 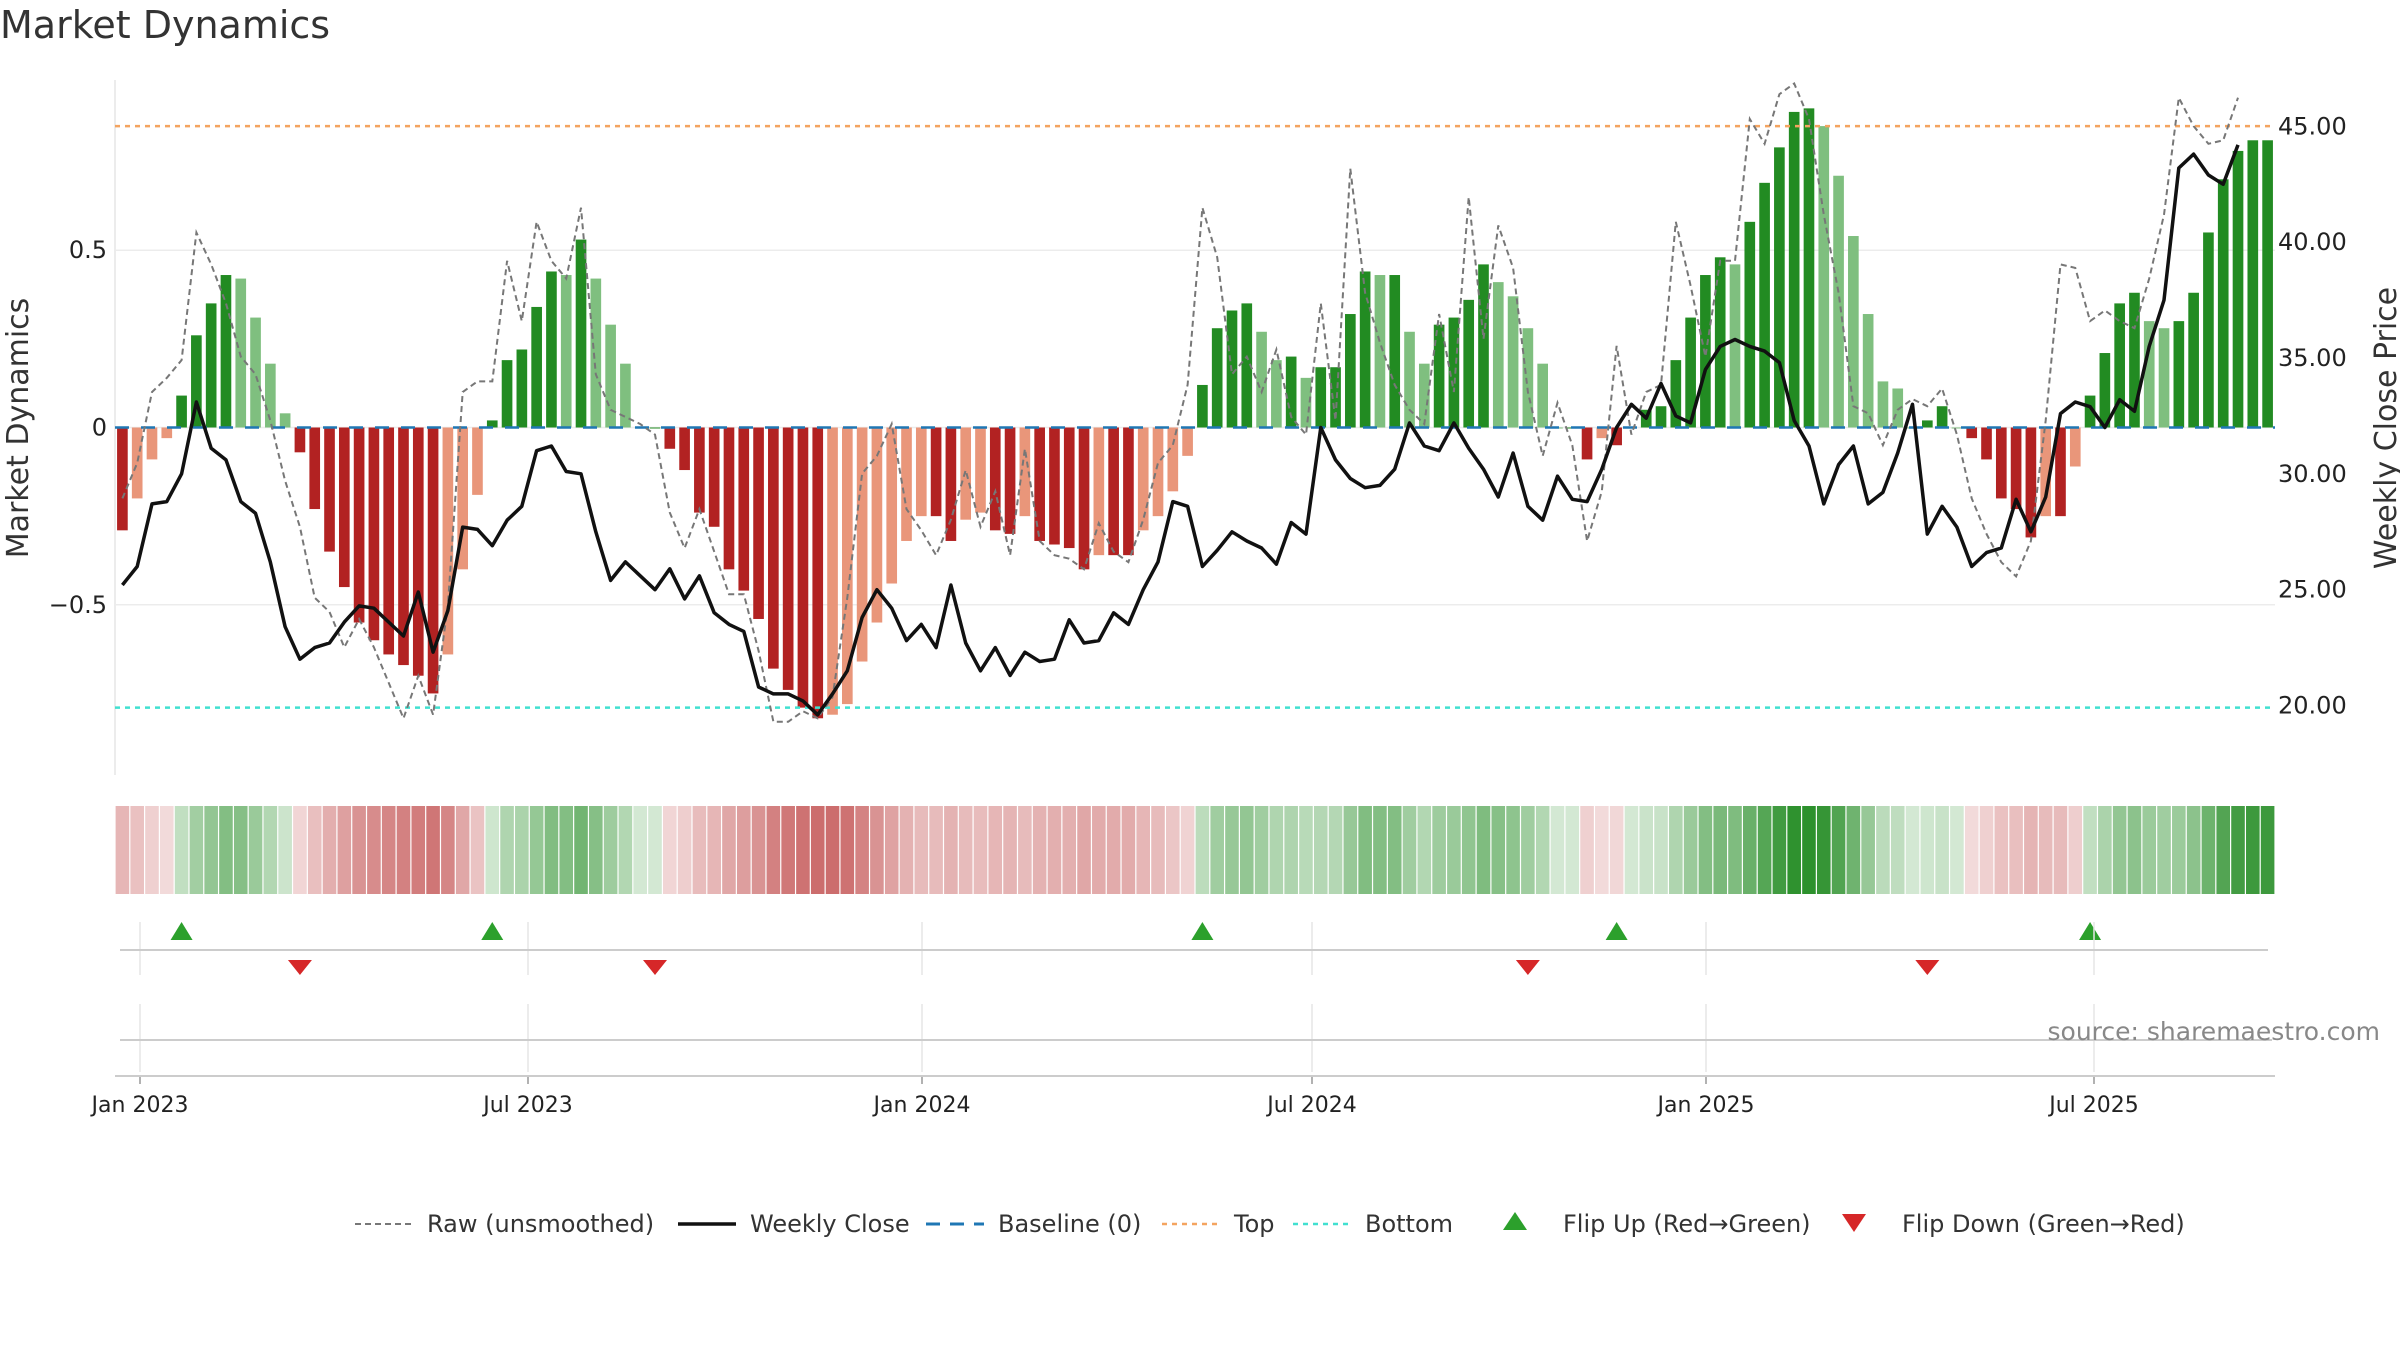 What do you see at coordinates (921, 1105) in the screenshot?
I see `x-tick-label: Jan 2024` at bounding box center [921, 1105].